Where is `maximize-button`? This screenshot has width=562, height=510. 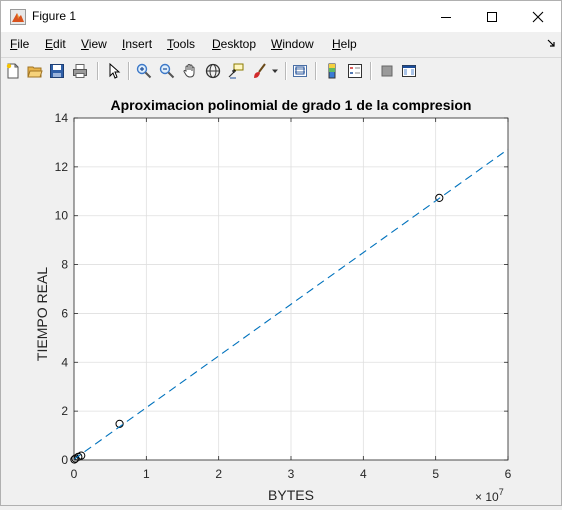 maximize-button is located at coordinates (492, 16).